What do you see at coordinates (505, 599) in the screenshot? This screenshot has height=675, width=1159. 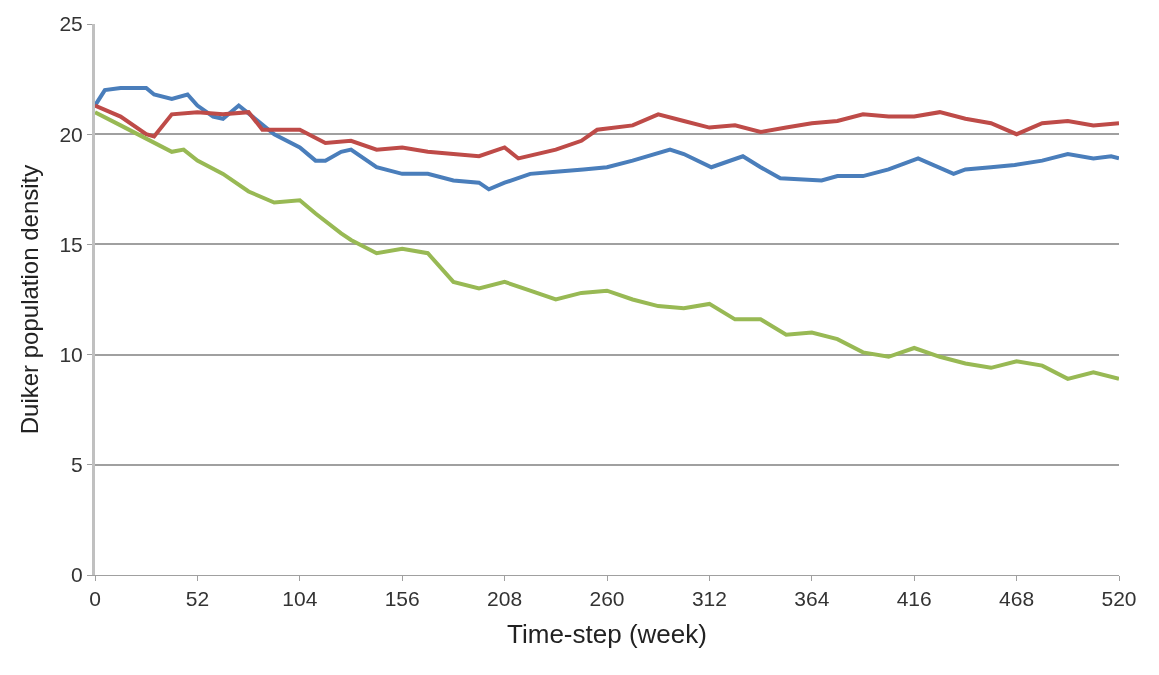 I see `x-tick-label: 208` at bounding box center [505, 599].